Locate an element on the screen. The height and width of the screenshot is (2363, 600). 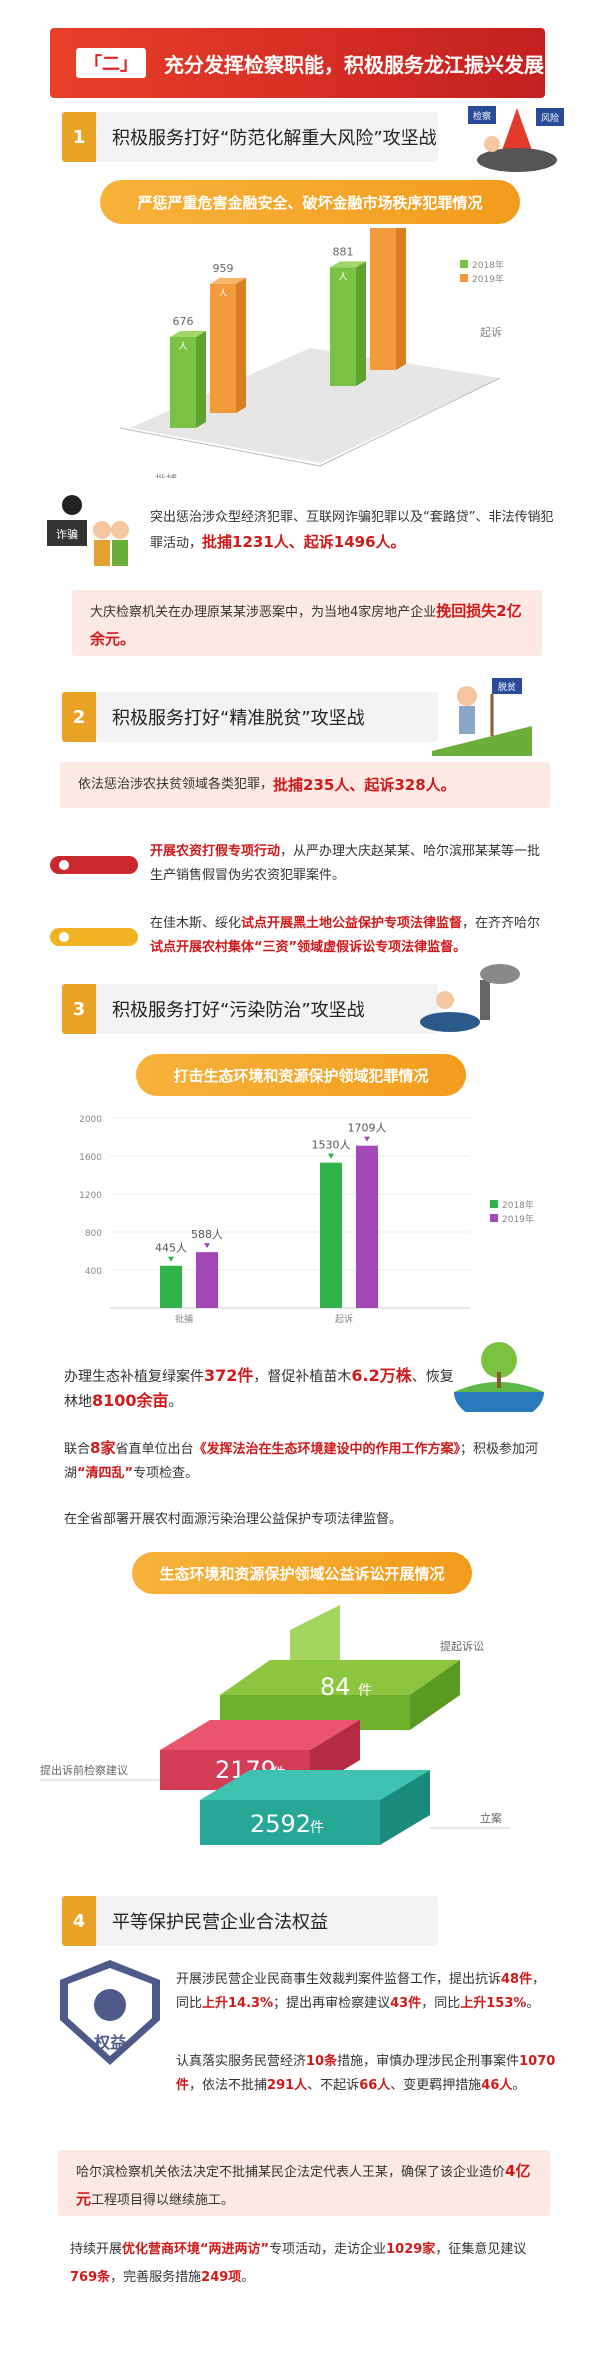
para8-k: 。 is located at coordinates (519, 2085).